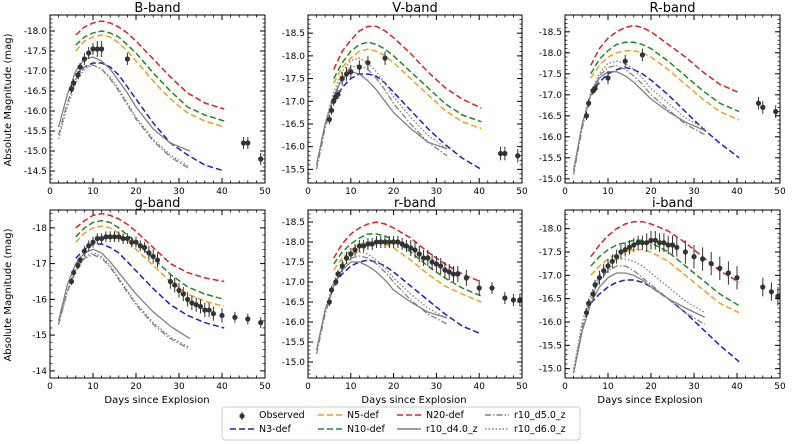 This screenshot has height=444, width=793. Describe the element at coordinates (672, 203) in the screenshot. I see `panel-title: i-band` at that location.